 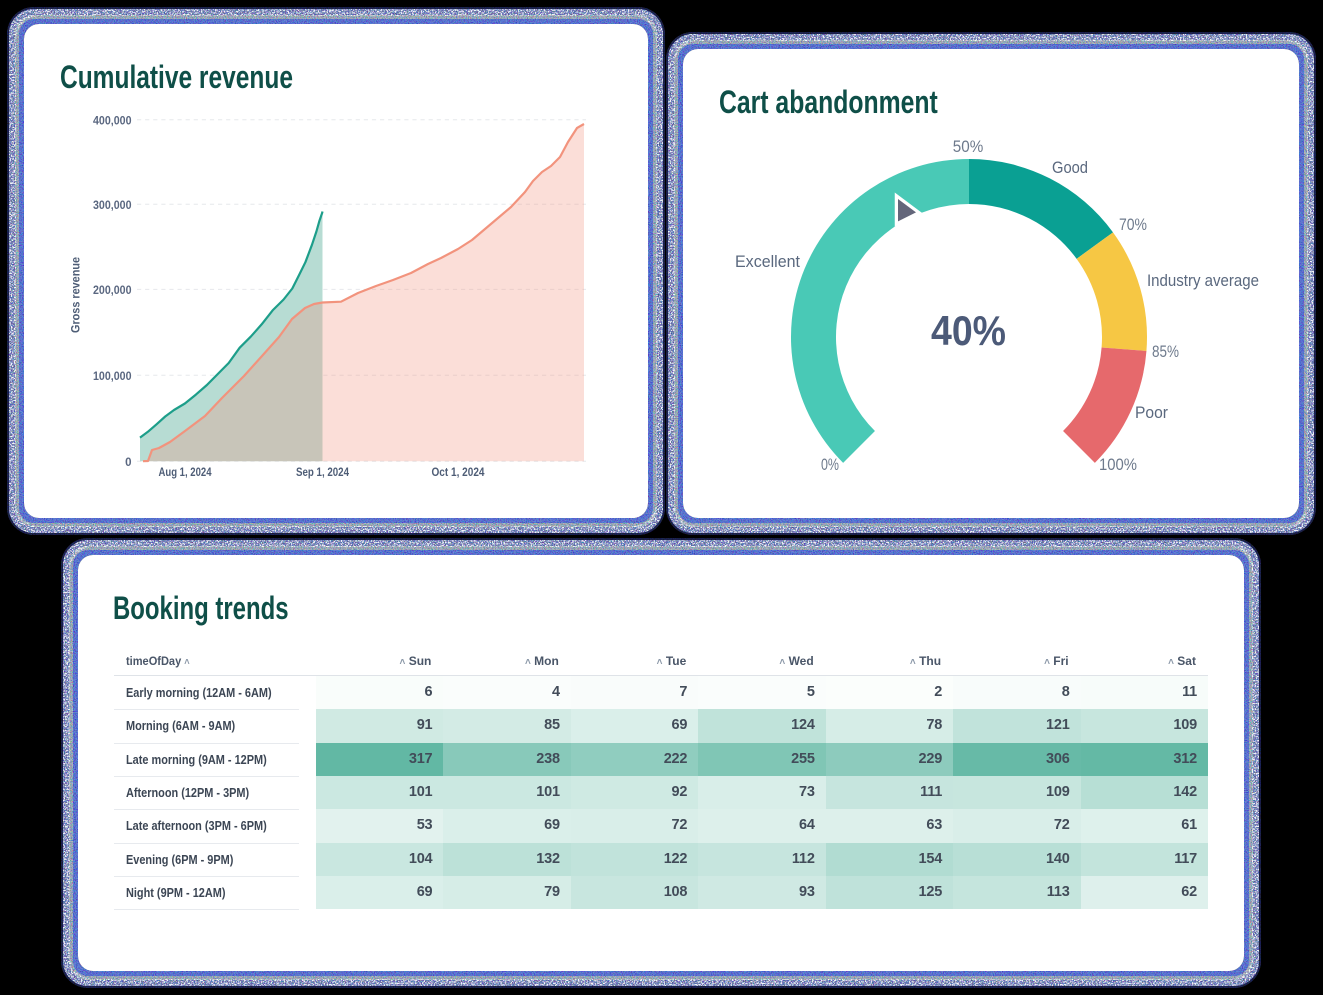 I want to click on svg-text: 0, so click(x=128, y=463).